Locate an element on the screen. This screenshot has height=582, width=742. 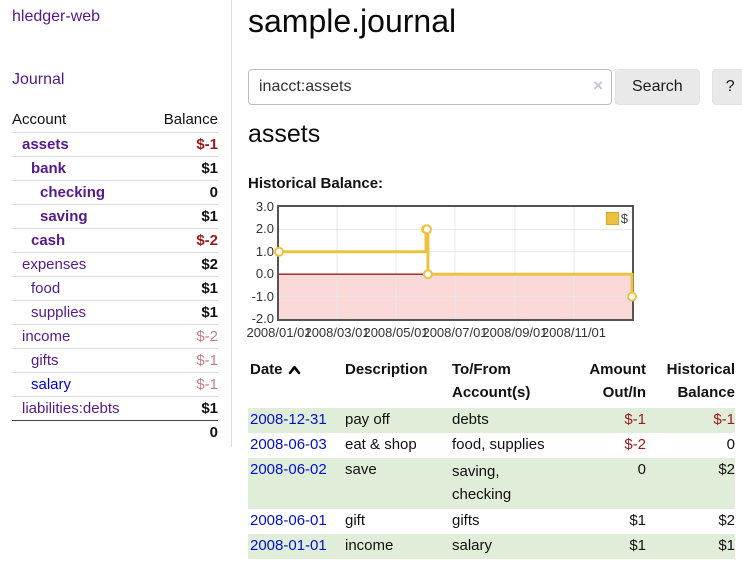
transaction-date-link: 2008-06-02 is located at coordinates (288, 469).